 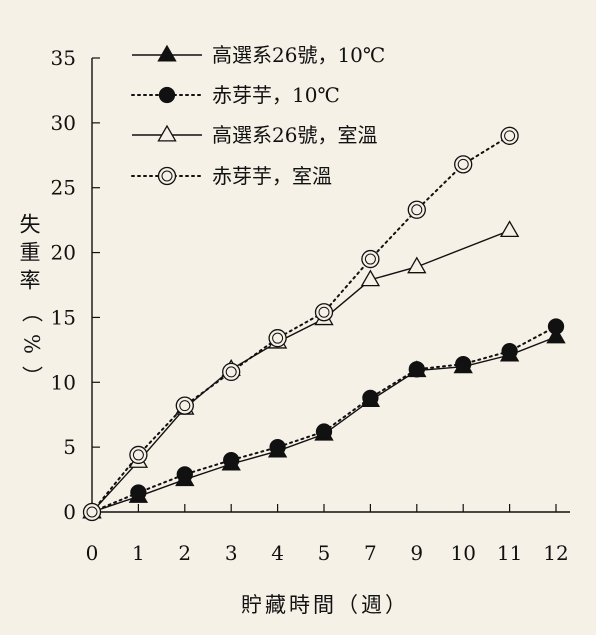 What do you see at coordinates (184, 553) in the screenshot?
I see `x-tick-label: 2` at bounding box center [184, 553].